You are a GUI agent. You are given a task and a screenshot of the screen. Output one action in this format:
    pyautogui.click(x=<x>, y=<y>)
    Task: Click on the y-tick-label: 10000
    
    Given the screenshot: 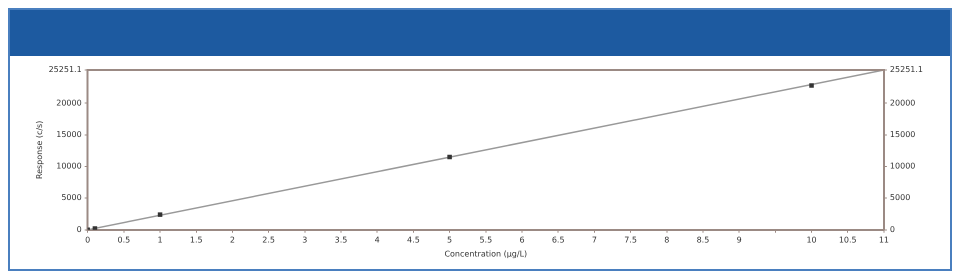 What is the action you would take?
    pyautogui.click(x=69, y=166)
    